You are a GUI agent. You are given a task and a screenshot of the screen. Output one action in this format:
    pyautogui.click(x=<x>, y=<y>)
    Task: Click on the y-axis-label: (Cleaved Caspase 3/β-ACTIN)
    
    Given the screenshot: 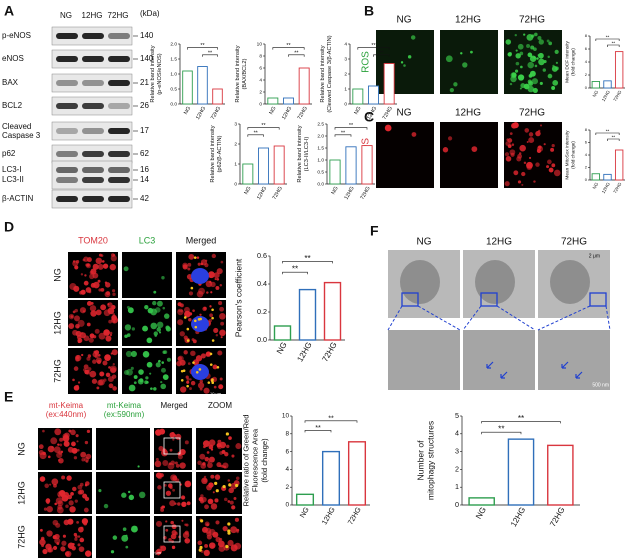 What is the action you would take?
    pyautogui.click(x=330, y=73)
    